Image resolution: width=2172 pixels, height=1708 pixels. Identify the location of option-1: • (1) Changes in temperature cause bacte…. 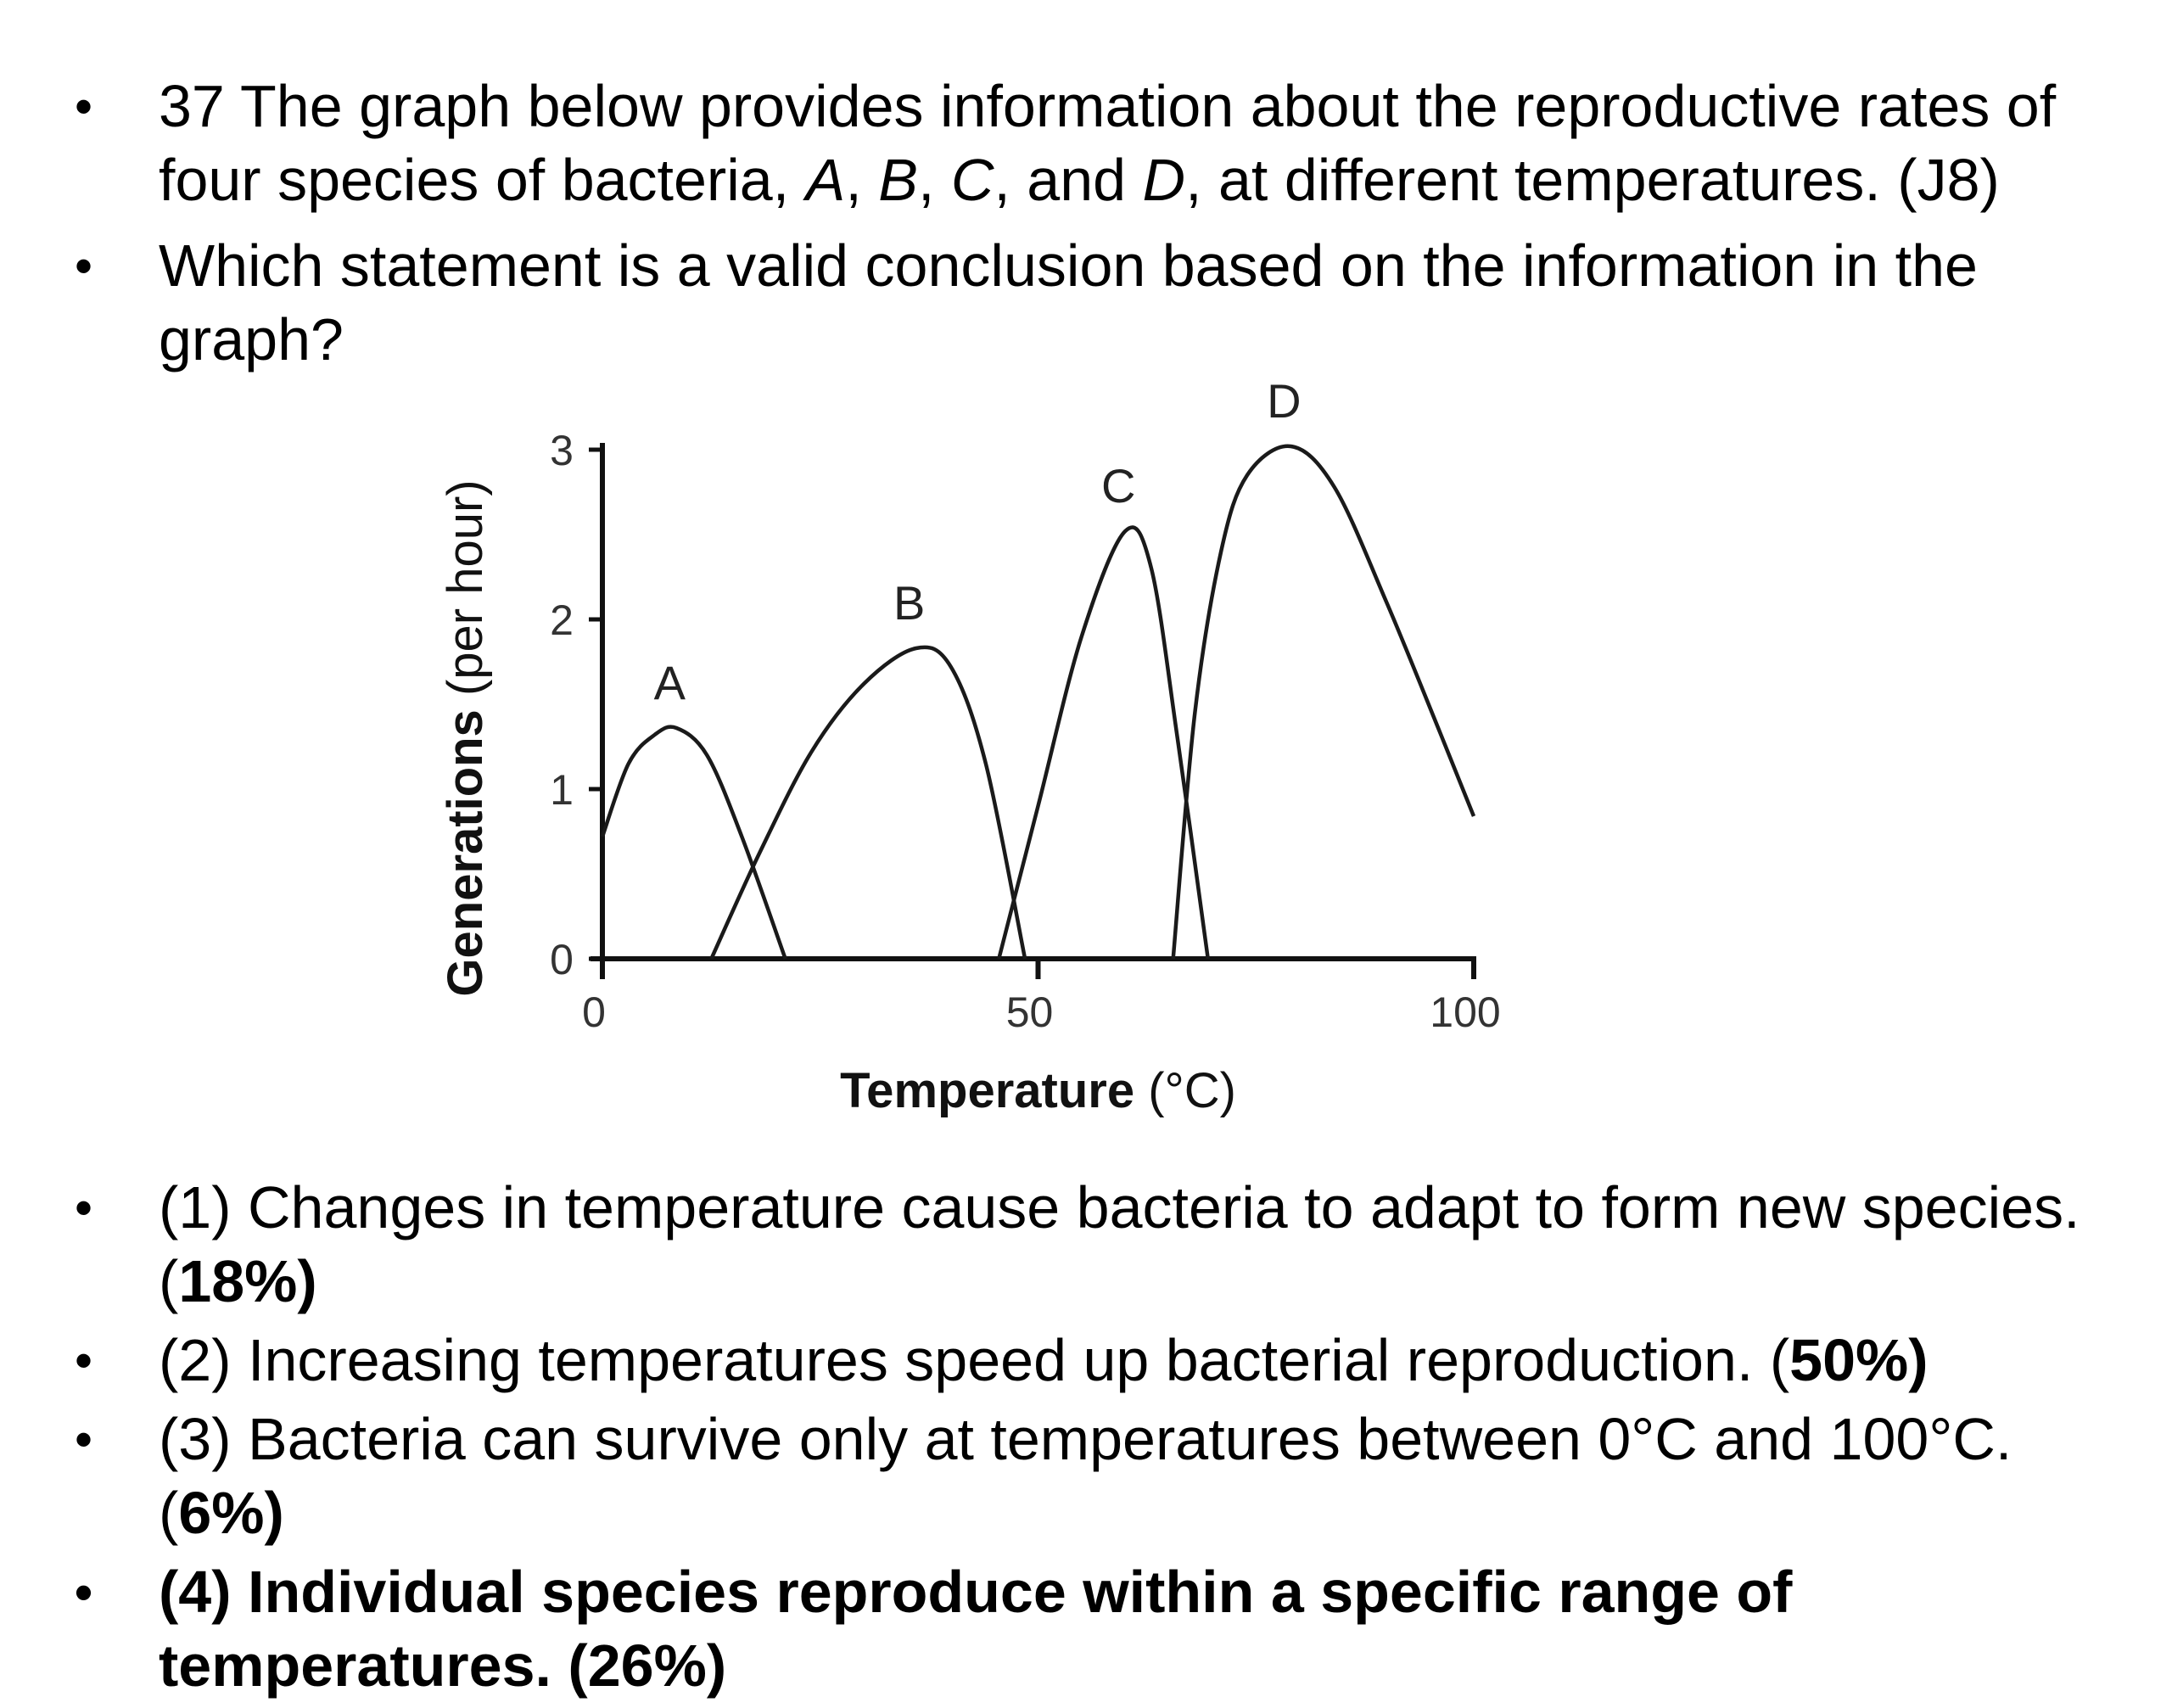
(1086, 1245).